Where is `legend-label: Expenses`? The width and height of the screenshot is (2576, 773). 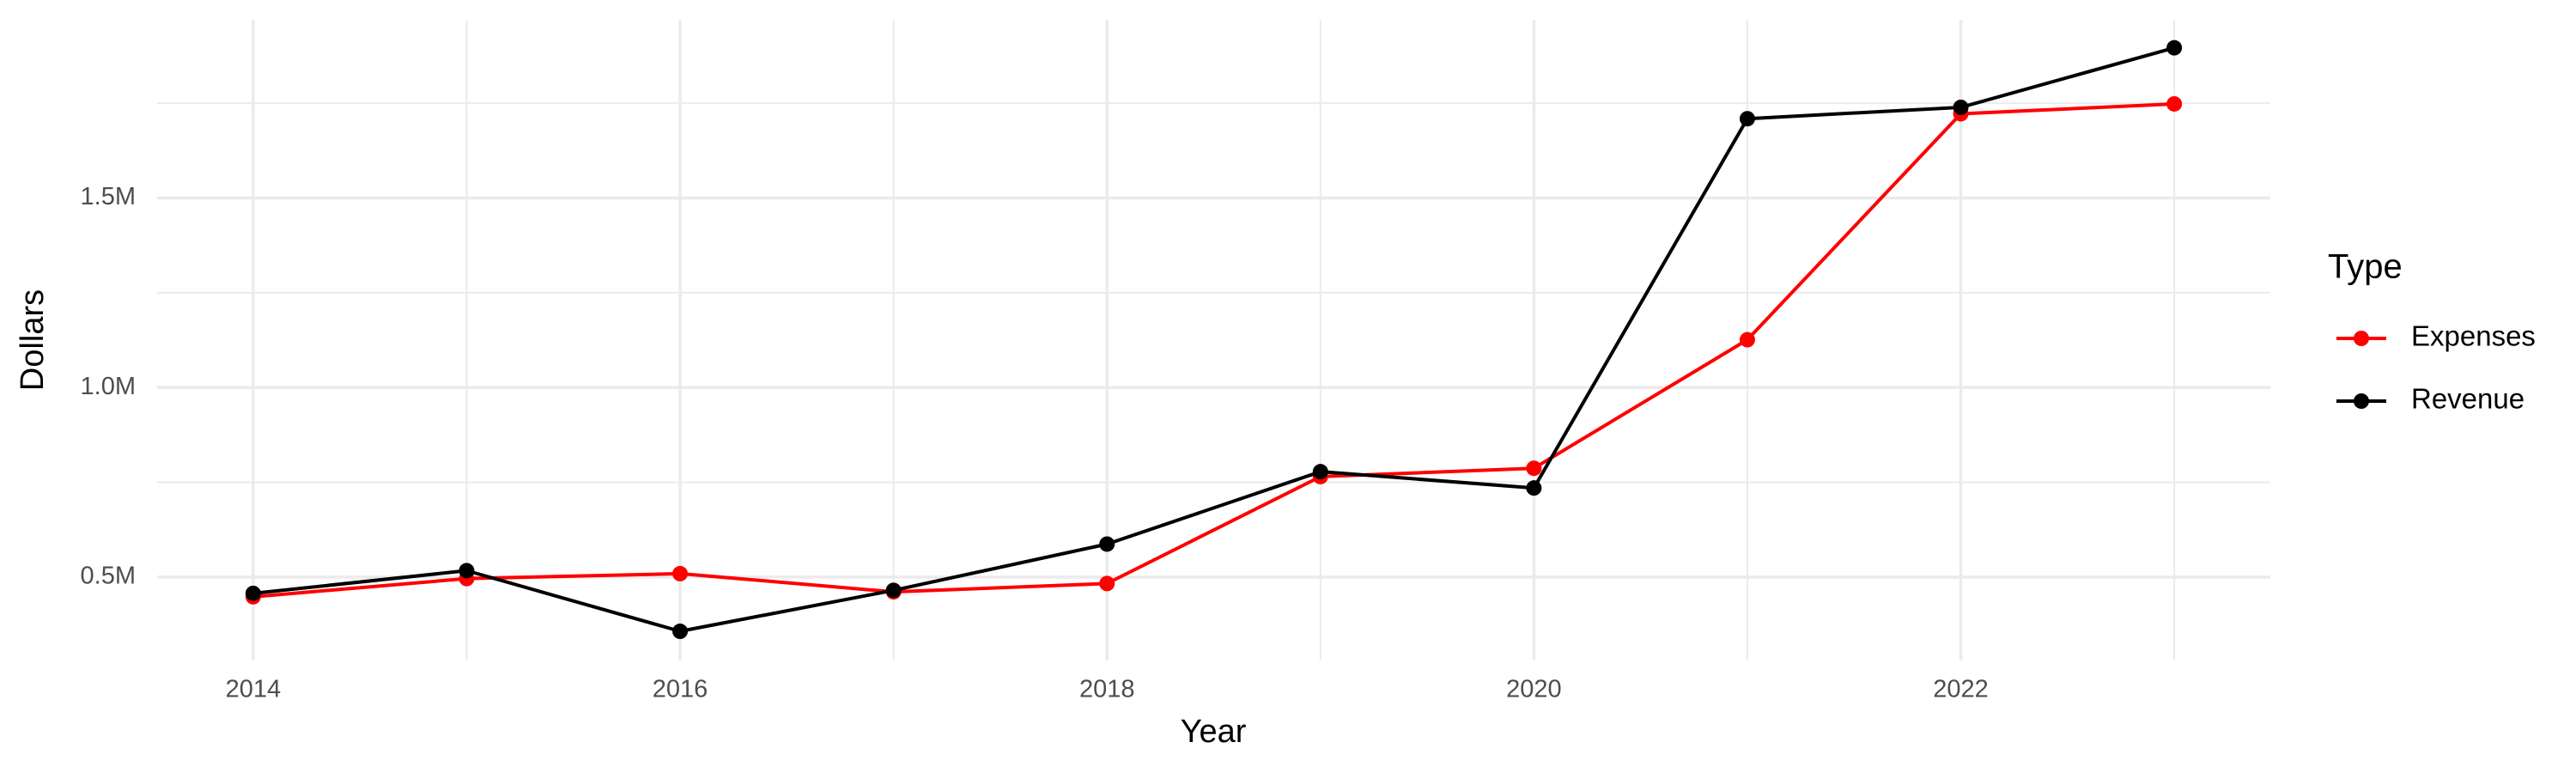 legend-label: Expenses is located at coordinates (2473, 336).